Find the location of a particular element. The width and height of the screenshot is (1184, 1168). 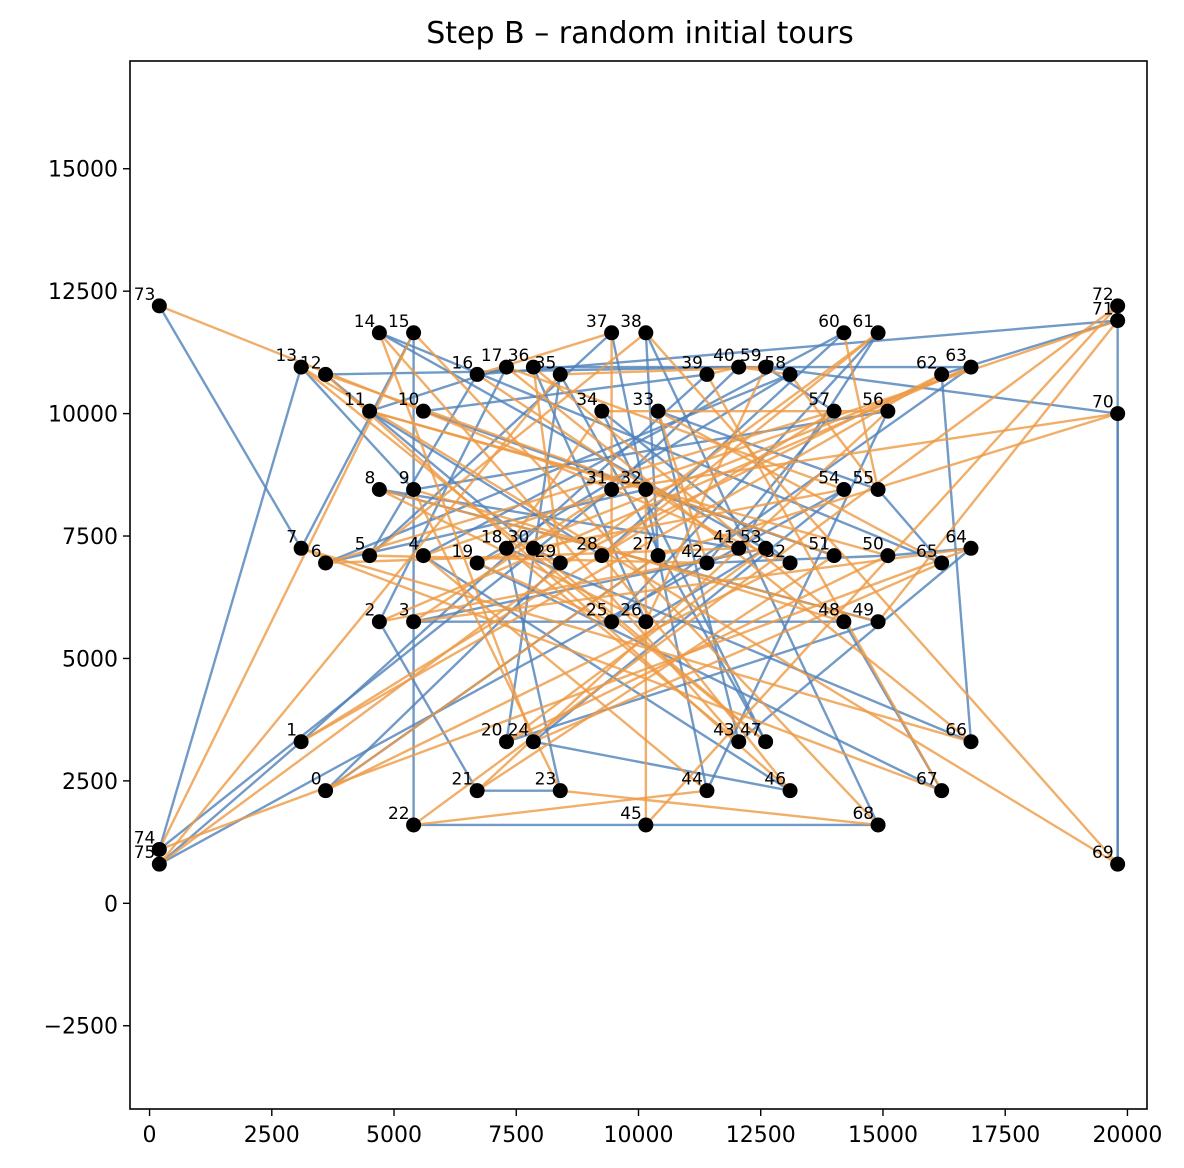

city-label: 73 is located at coordinates (145, 295).